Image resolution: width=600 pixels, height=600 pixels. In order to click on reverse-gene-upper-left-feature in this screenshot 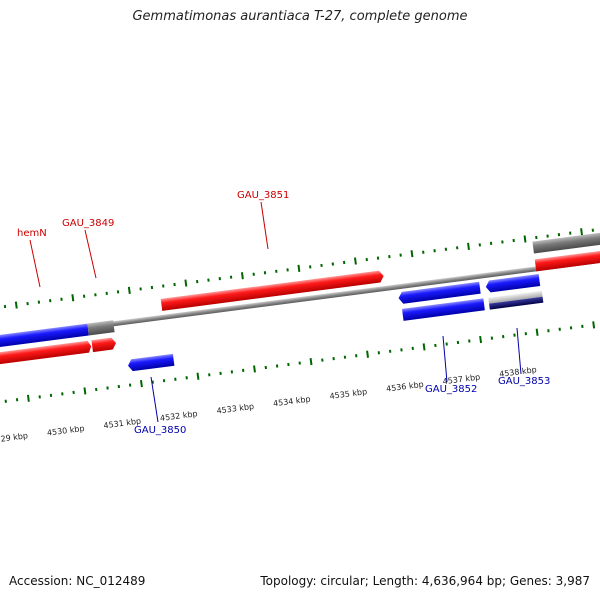, I will do `click(44, 337)`.